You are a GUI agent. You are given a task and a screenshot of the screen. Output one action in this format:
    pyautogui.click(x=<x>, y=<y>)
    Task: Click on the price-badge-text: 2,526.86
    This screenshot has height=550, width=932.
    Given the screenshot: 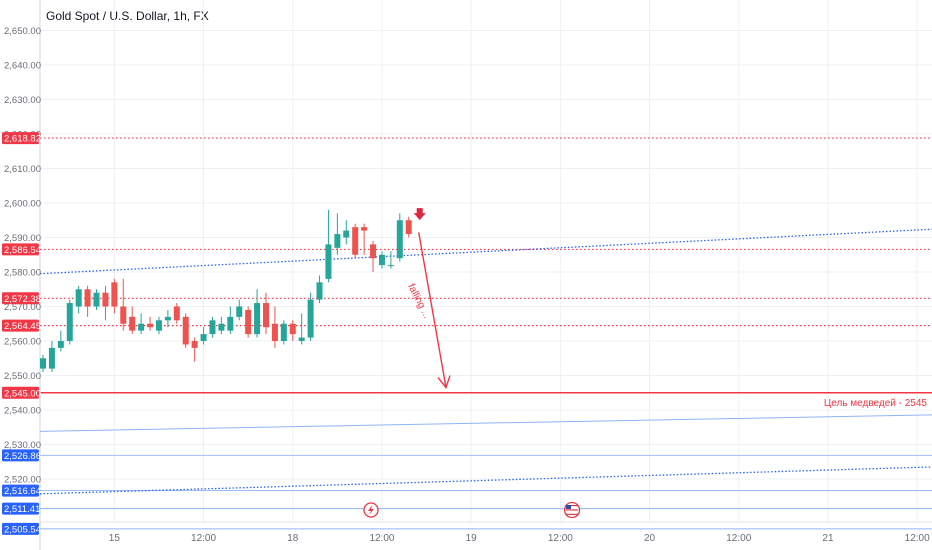 What is the action you would take?
    pyautogui.click(x=22, y=456)
    